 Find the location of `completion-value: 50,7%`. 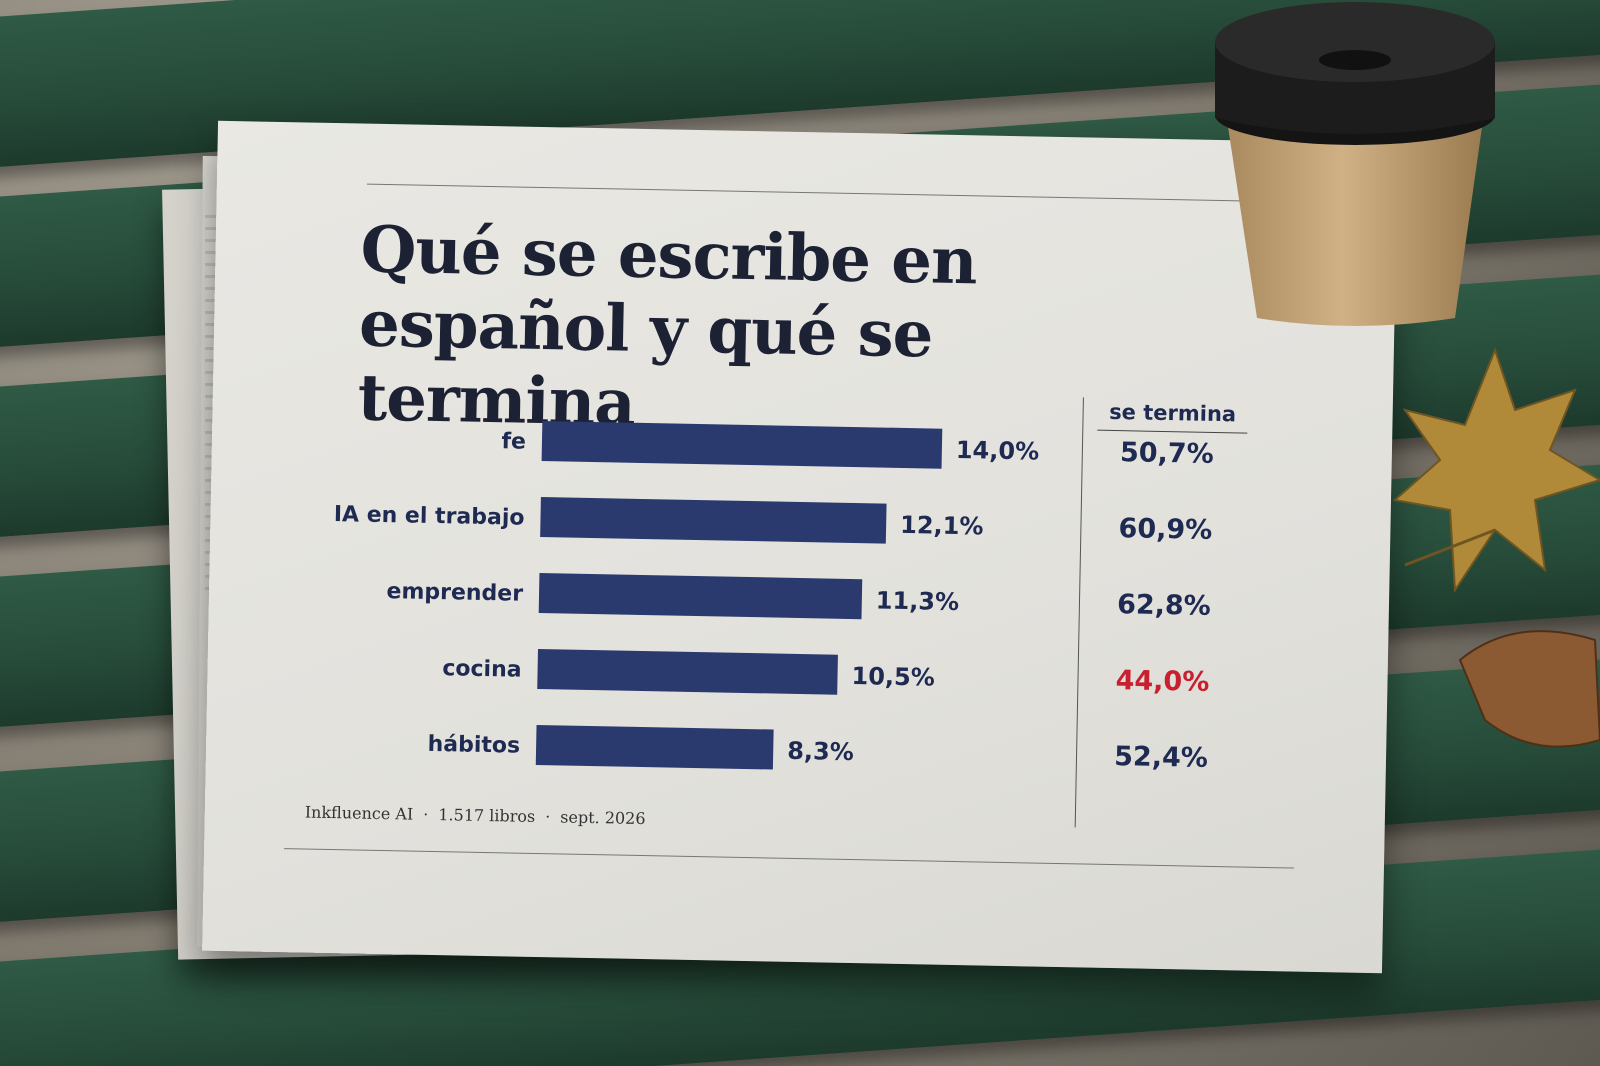

completion-value: 50,7% is located at coordinates (1167, 453).